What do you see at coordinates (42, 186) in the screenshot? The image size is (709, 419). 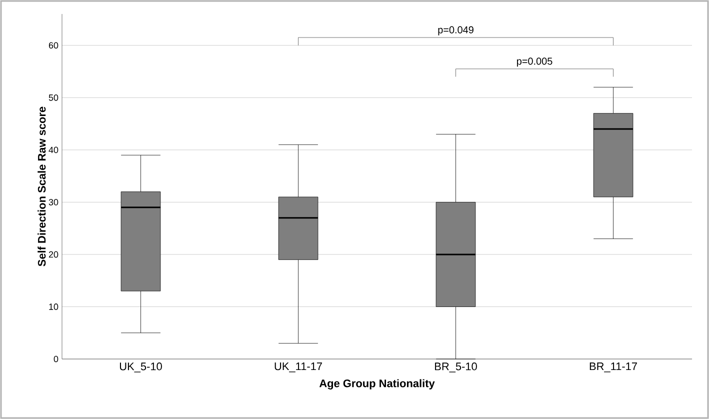 I see `y-axis-title: Self Direction Scale Raw score` at bounding box center [42, 186].